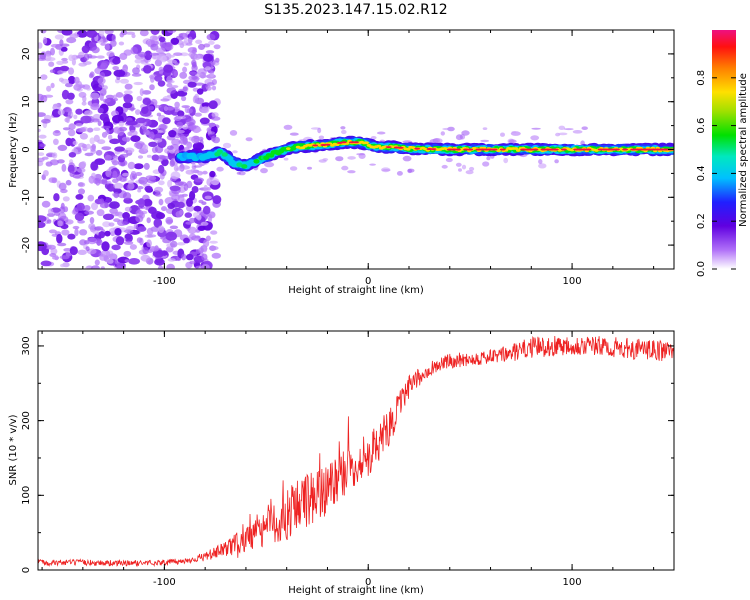 This screenshot has width=750, height=600. What do you see at coordinates (13, 150) in the screenshot?
I see `spectrogram-ylabel: Frequency (Hz)` at bounding box center [13, 150].